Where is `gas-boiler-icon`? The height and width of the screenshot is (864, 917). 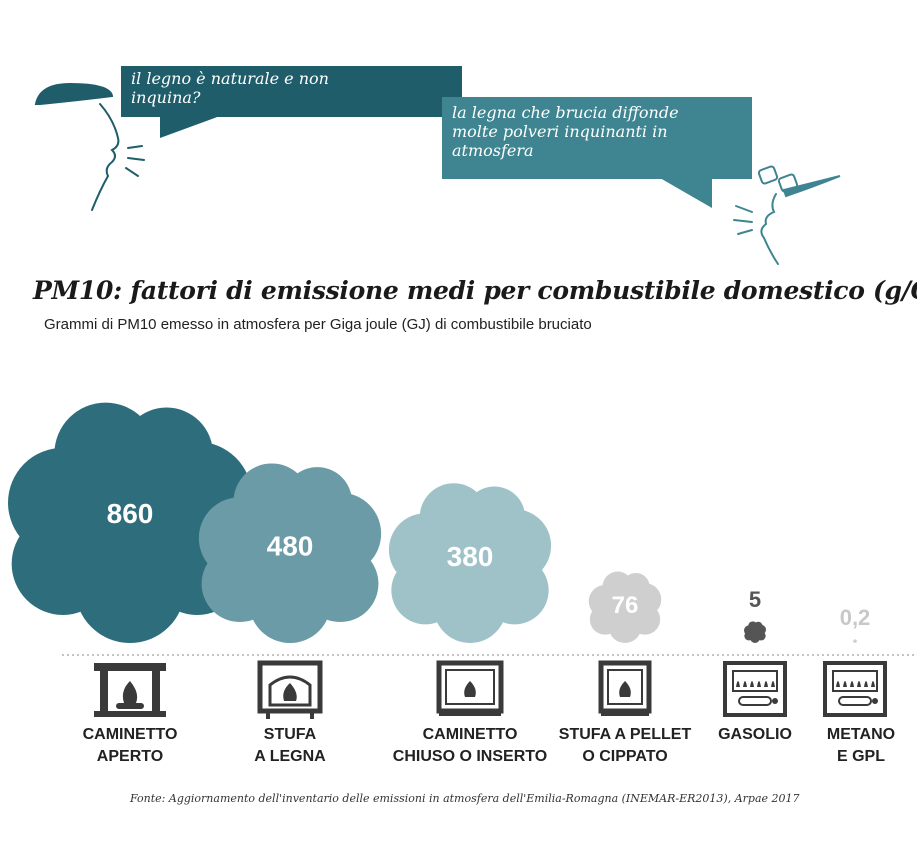
gas-boiler-icon is located at coordinates (855, 689).